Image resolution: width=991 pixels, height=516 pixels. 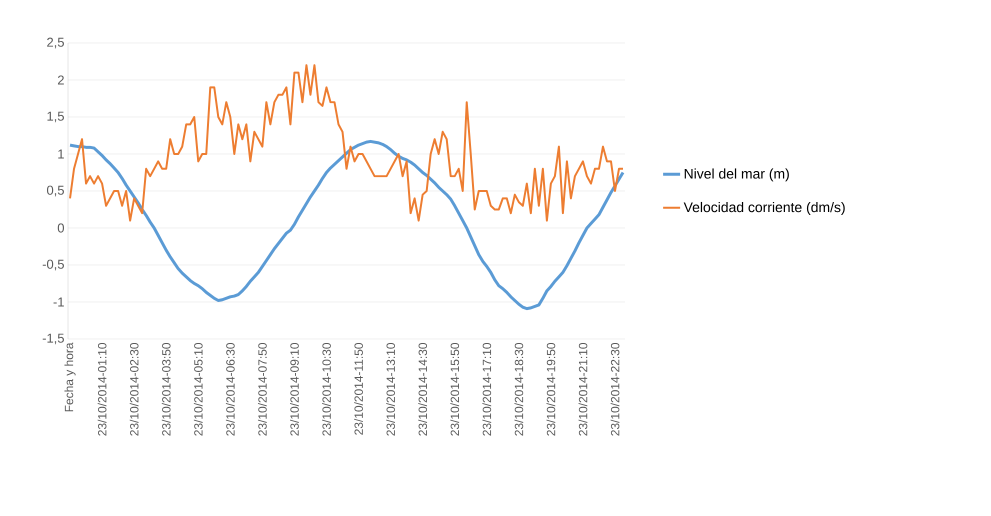 What do you see at coordinates (294, 389) in the screenshot?
I see `x-tick-label: 23/10/2014-09:10` at bounding box center [294, 389].